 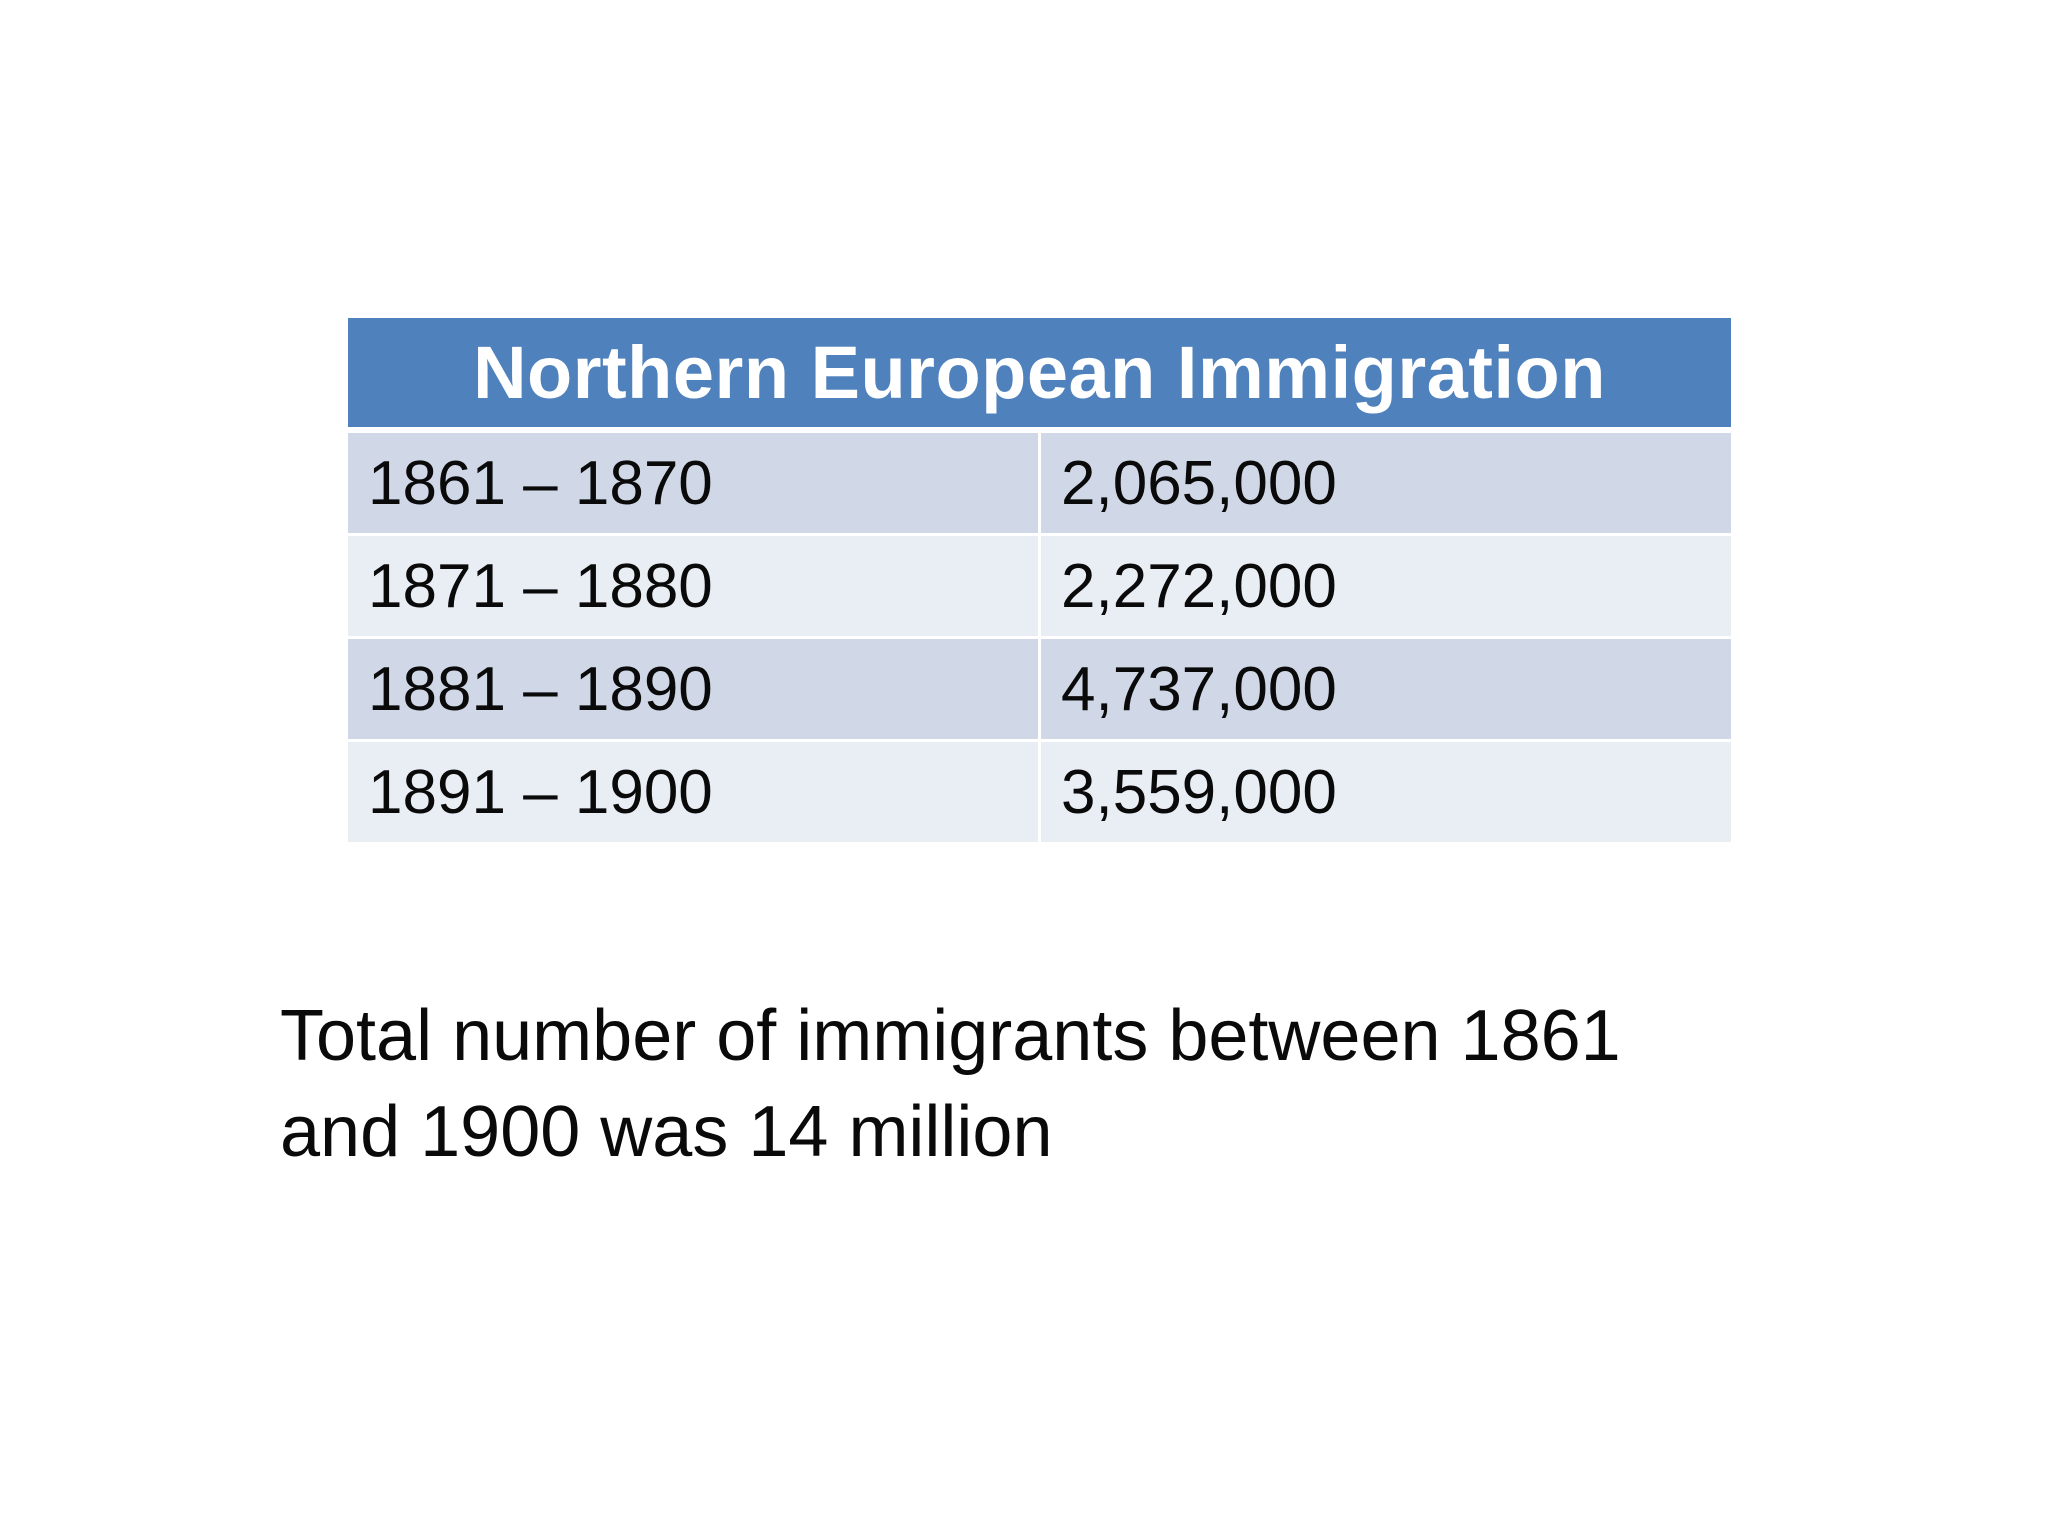 What do you see at coordinates (694, 587) in the screenshot?
I see `period-cell: 1871 – 1880` at bounding box center [694, 587].